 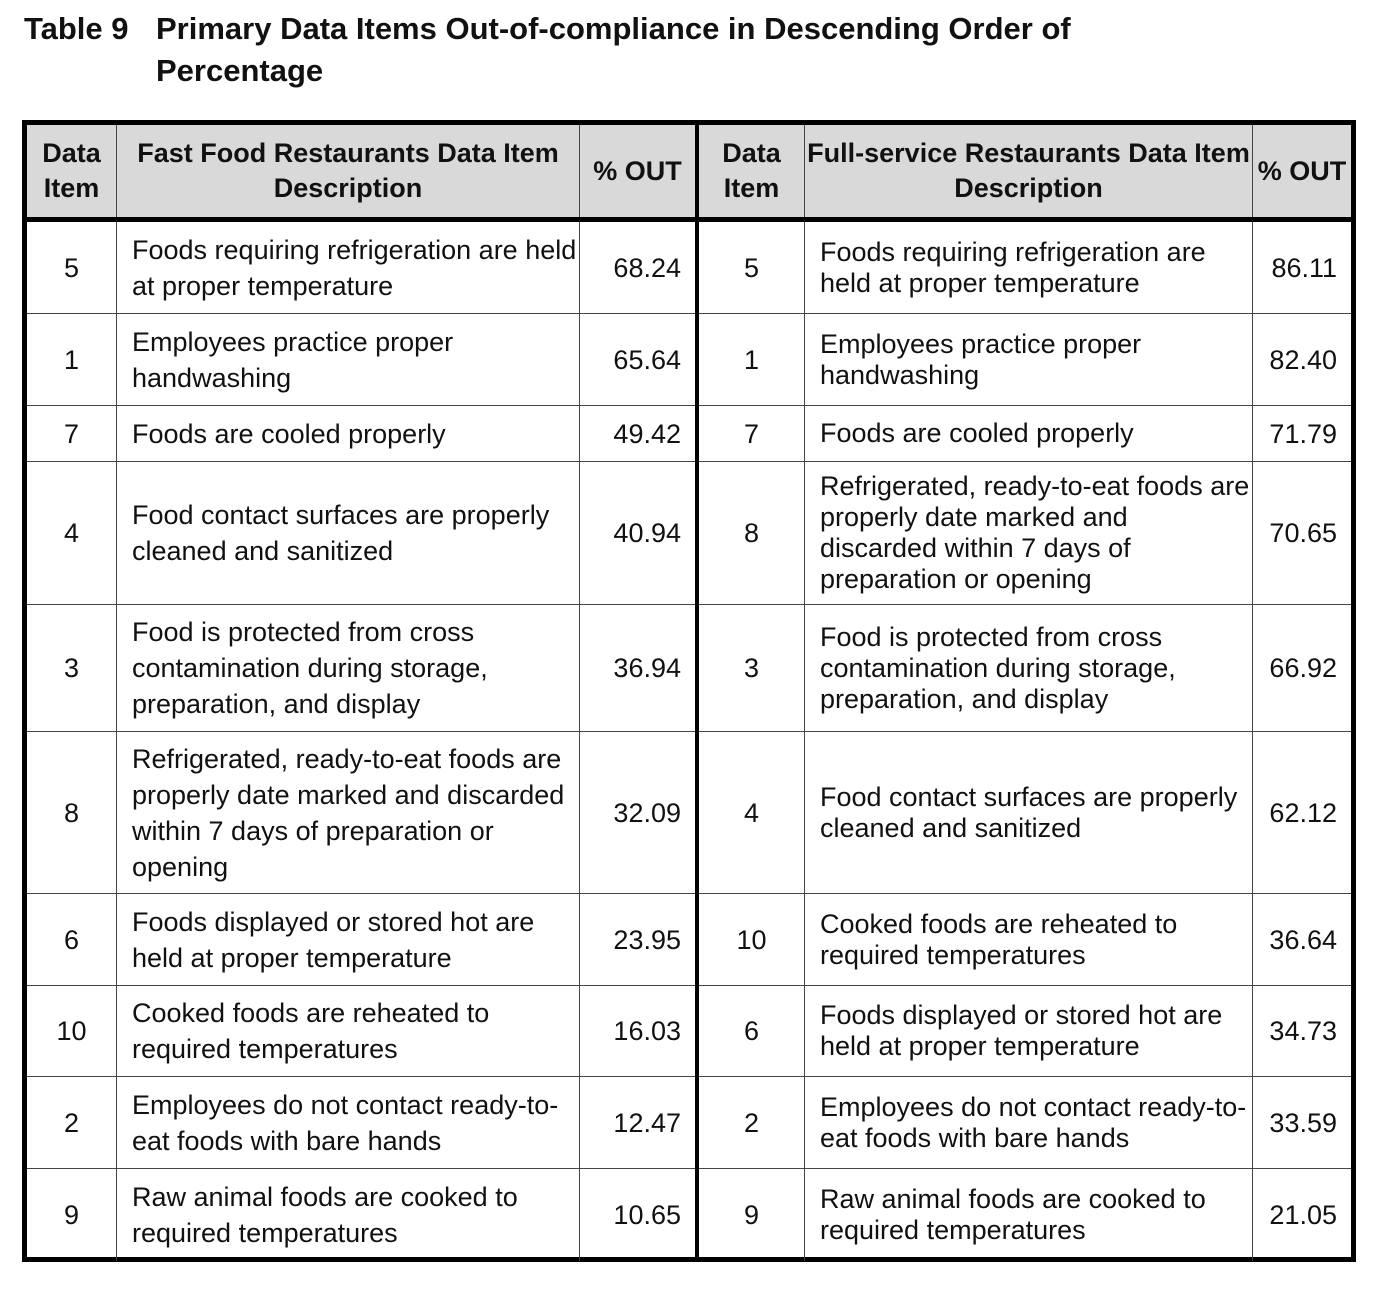 What do you see at coordinates (1303, 533) in the screenshot?
I see `full-pct-out-cell: 70.65` at bounding box center [1303, 533].